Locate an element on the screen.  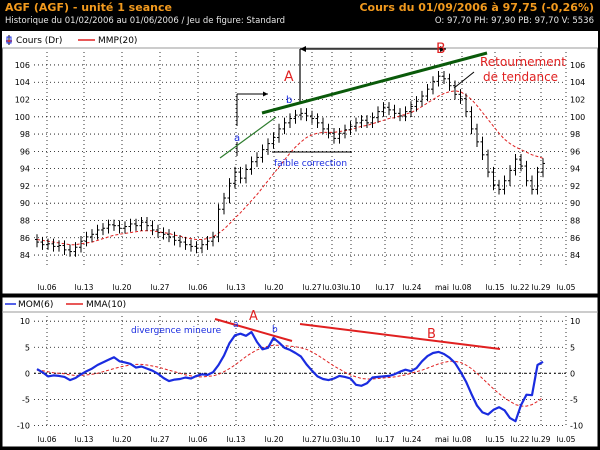
legend-mom: MOM(6) is located at coordinates (35, 305).